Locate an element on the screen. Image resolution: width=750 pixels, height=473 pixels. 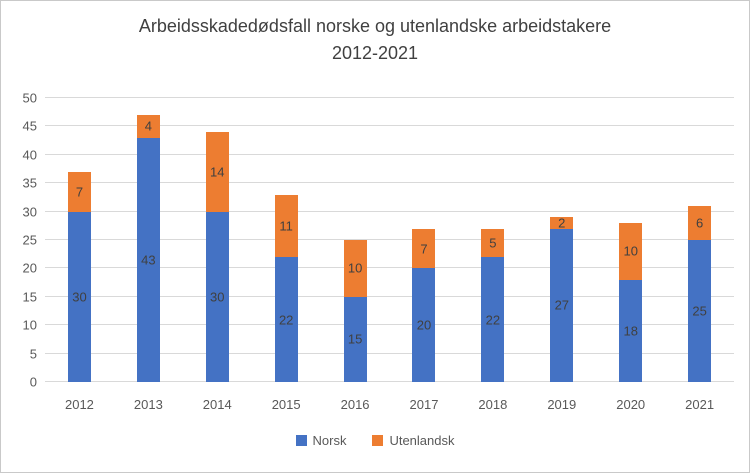
stacked-bar-2016: 10 15 is located at coordinates (355, 311).